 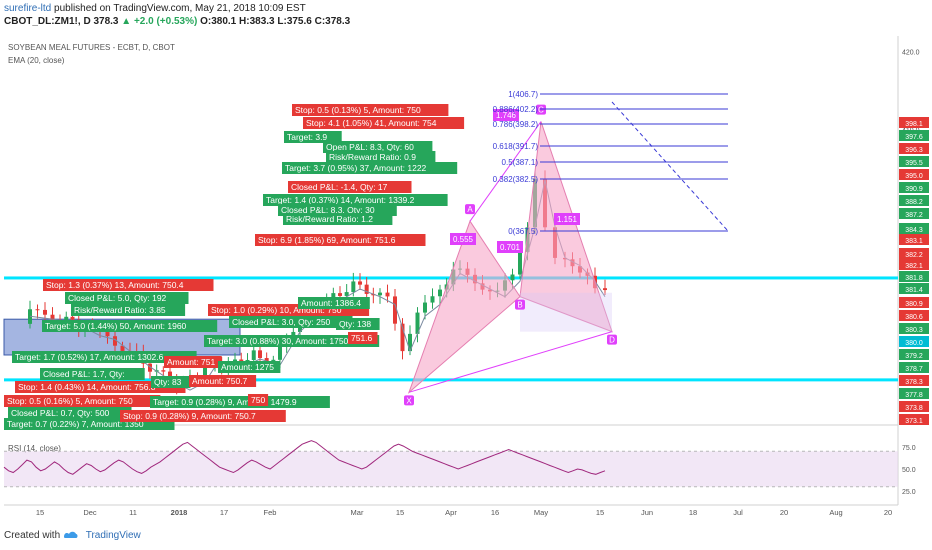 I want to click on target-label: Qty: 83, so click(x=168, y=382).